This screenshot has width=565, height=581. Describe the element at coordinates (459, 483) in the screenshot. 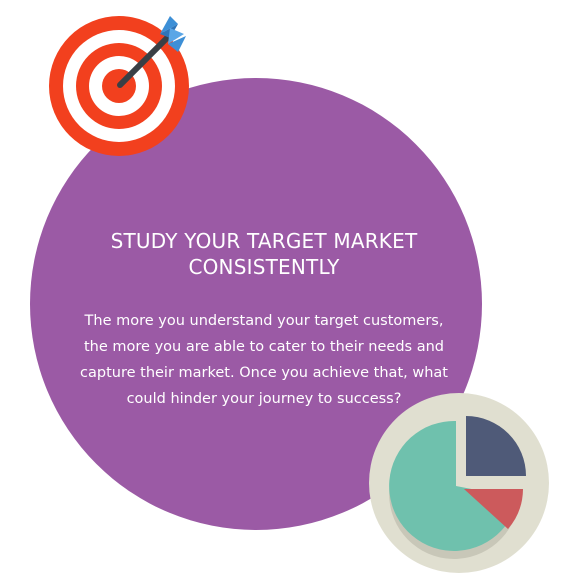

I see `pie-chart-icon` at that location.